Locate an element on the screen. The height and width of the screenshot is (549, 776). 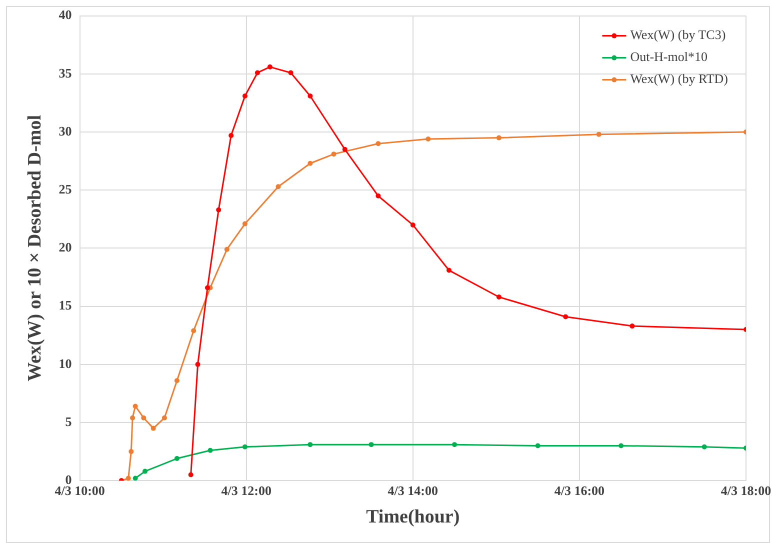
x-tick-label: 4/3 14:00 is located at coordinates (413, 490).